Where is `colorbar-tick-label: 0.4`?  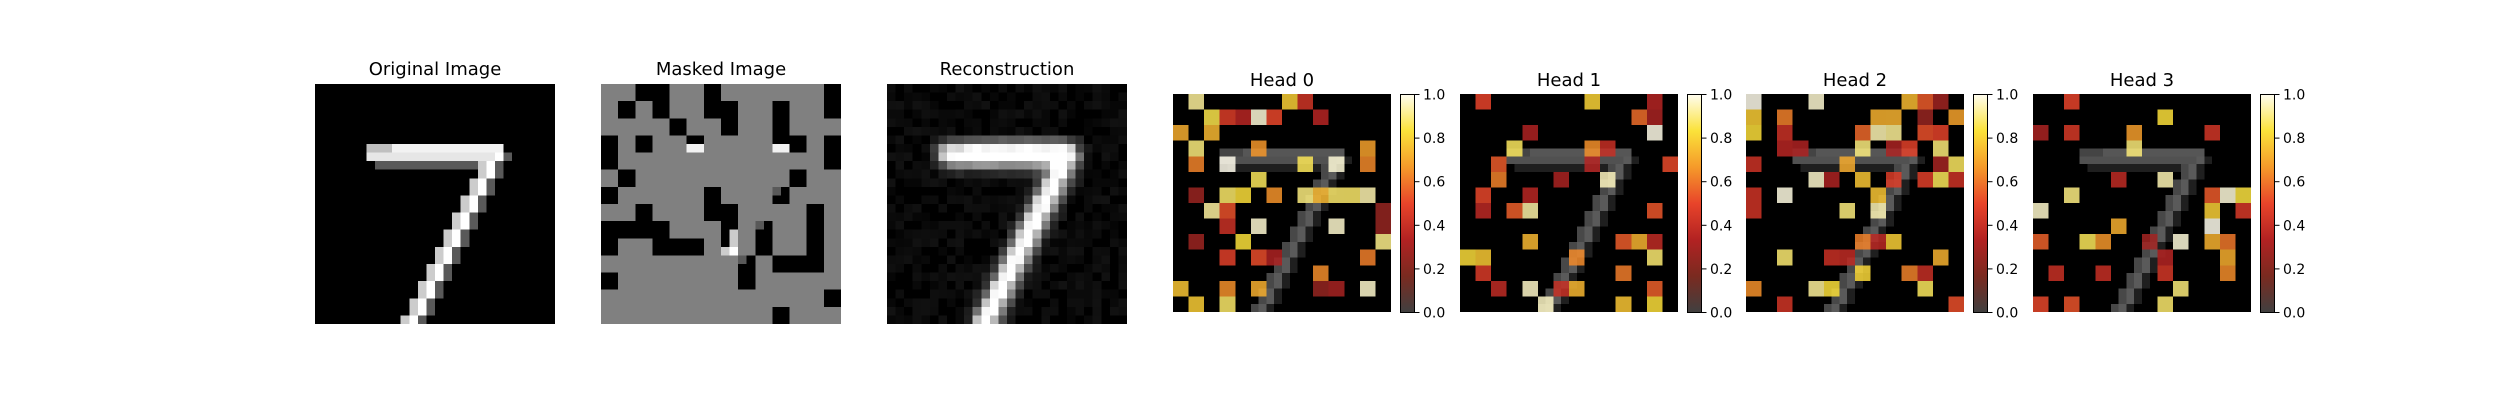
colorbar-tick-label: 0.4 is located at coordinates (1721, 226).